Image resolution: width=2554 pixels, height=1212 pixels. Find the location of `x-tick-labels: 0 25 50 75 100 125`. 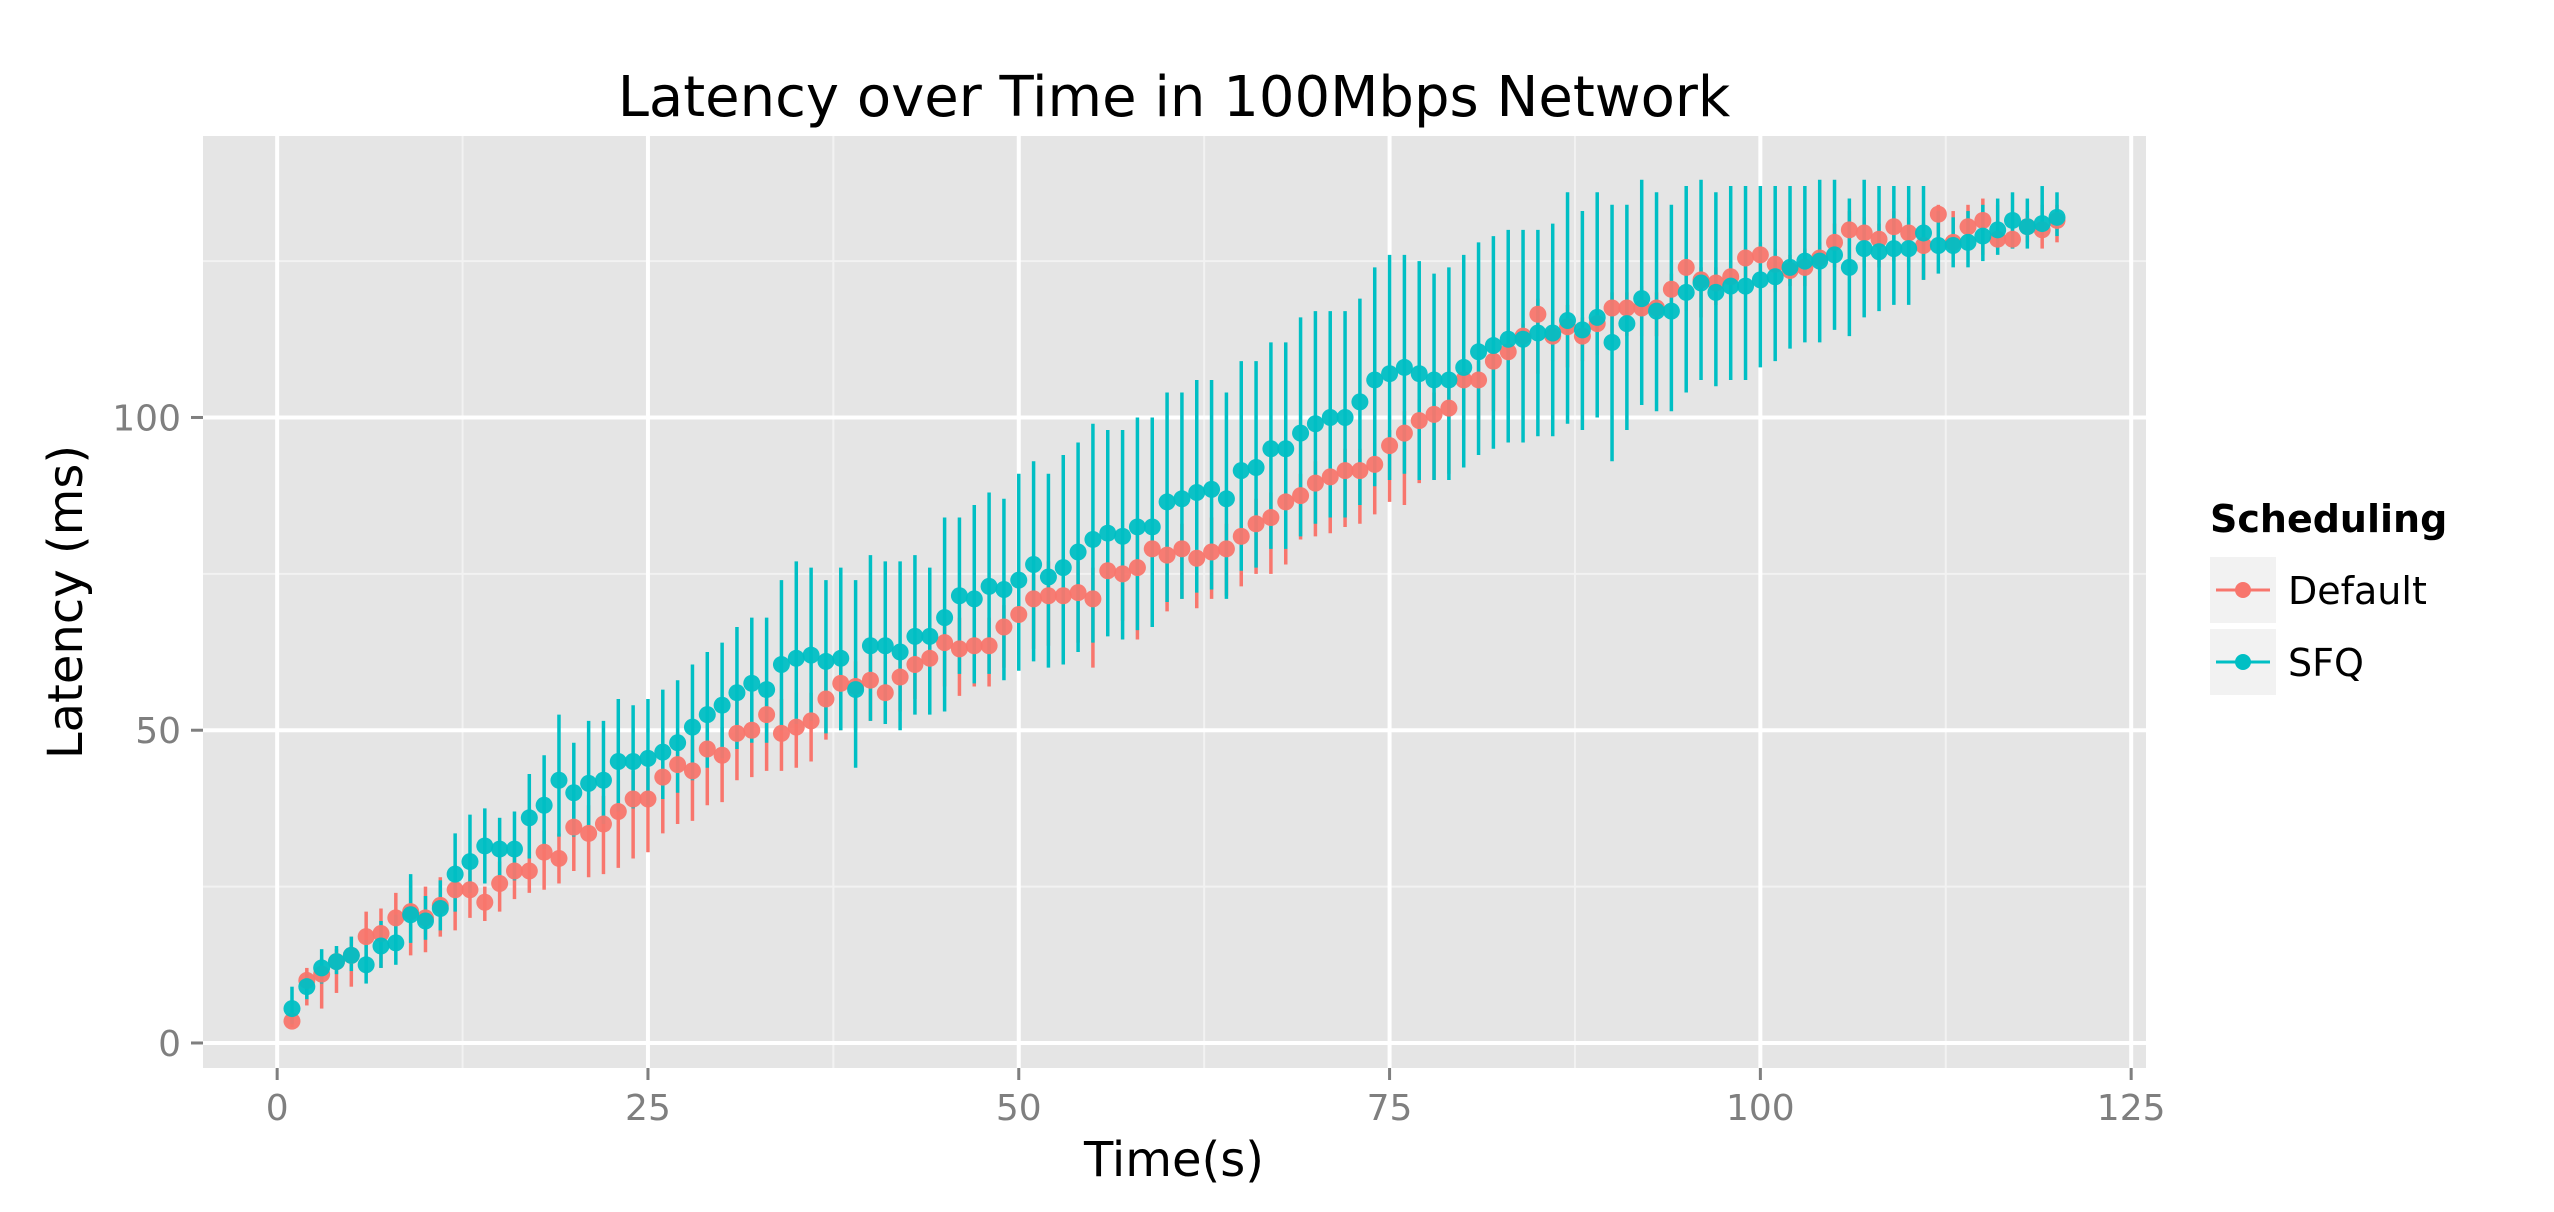

x-tick-labels: 0 25 50 75 100 125 is located at coordinates (1216, 1108).